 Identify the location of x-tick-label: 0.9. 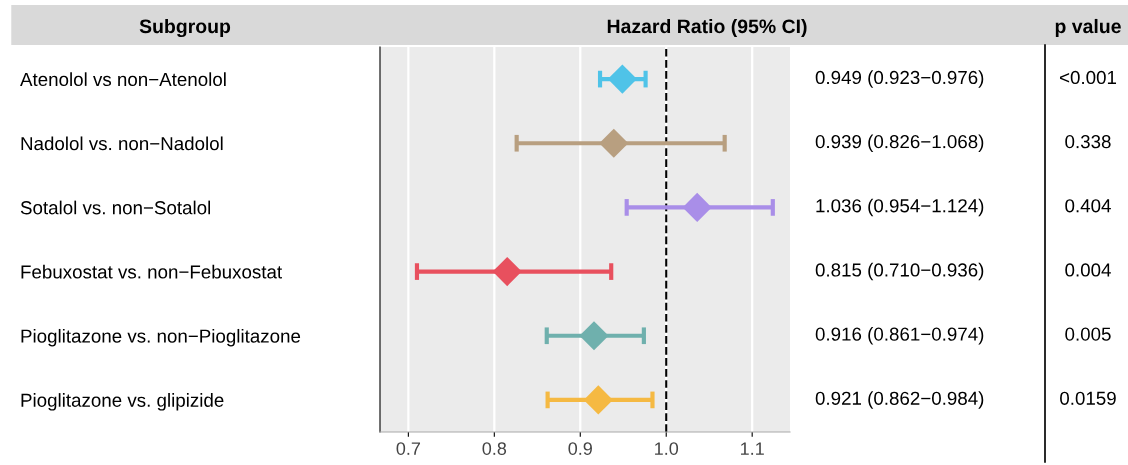
(580, 448).